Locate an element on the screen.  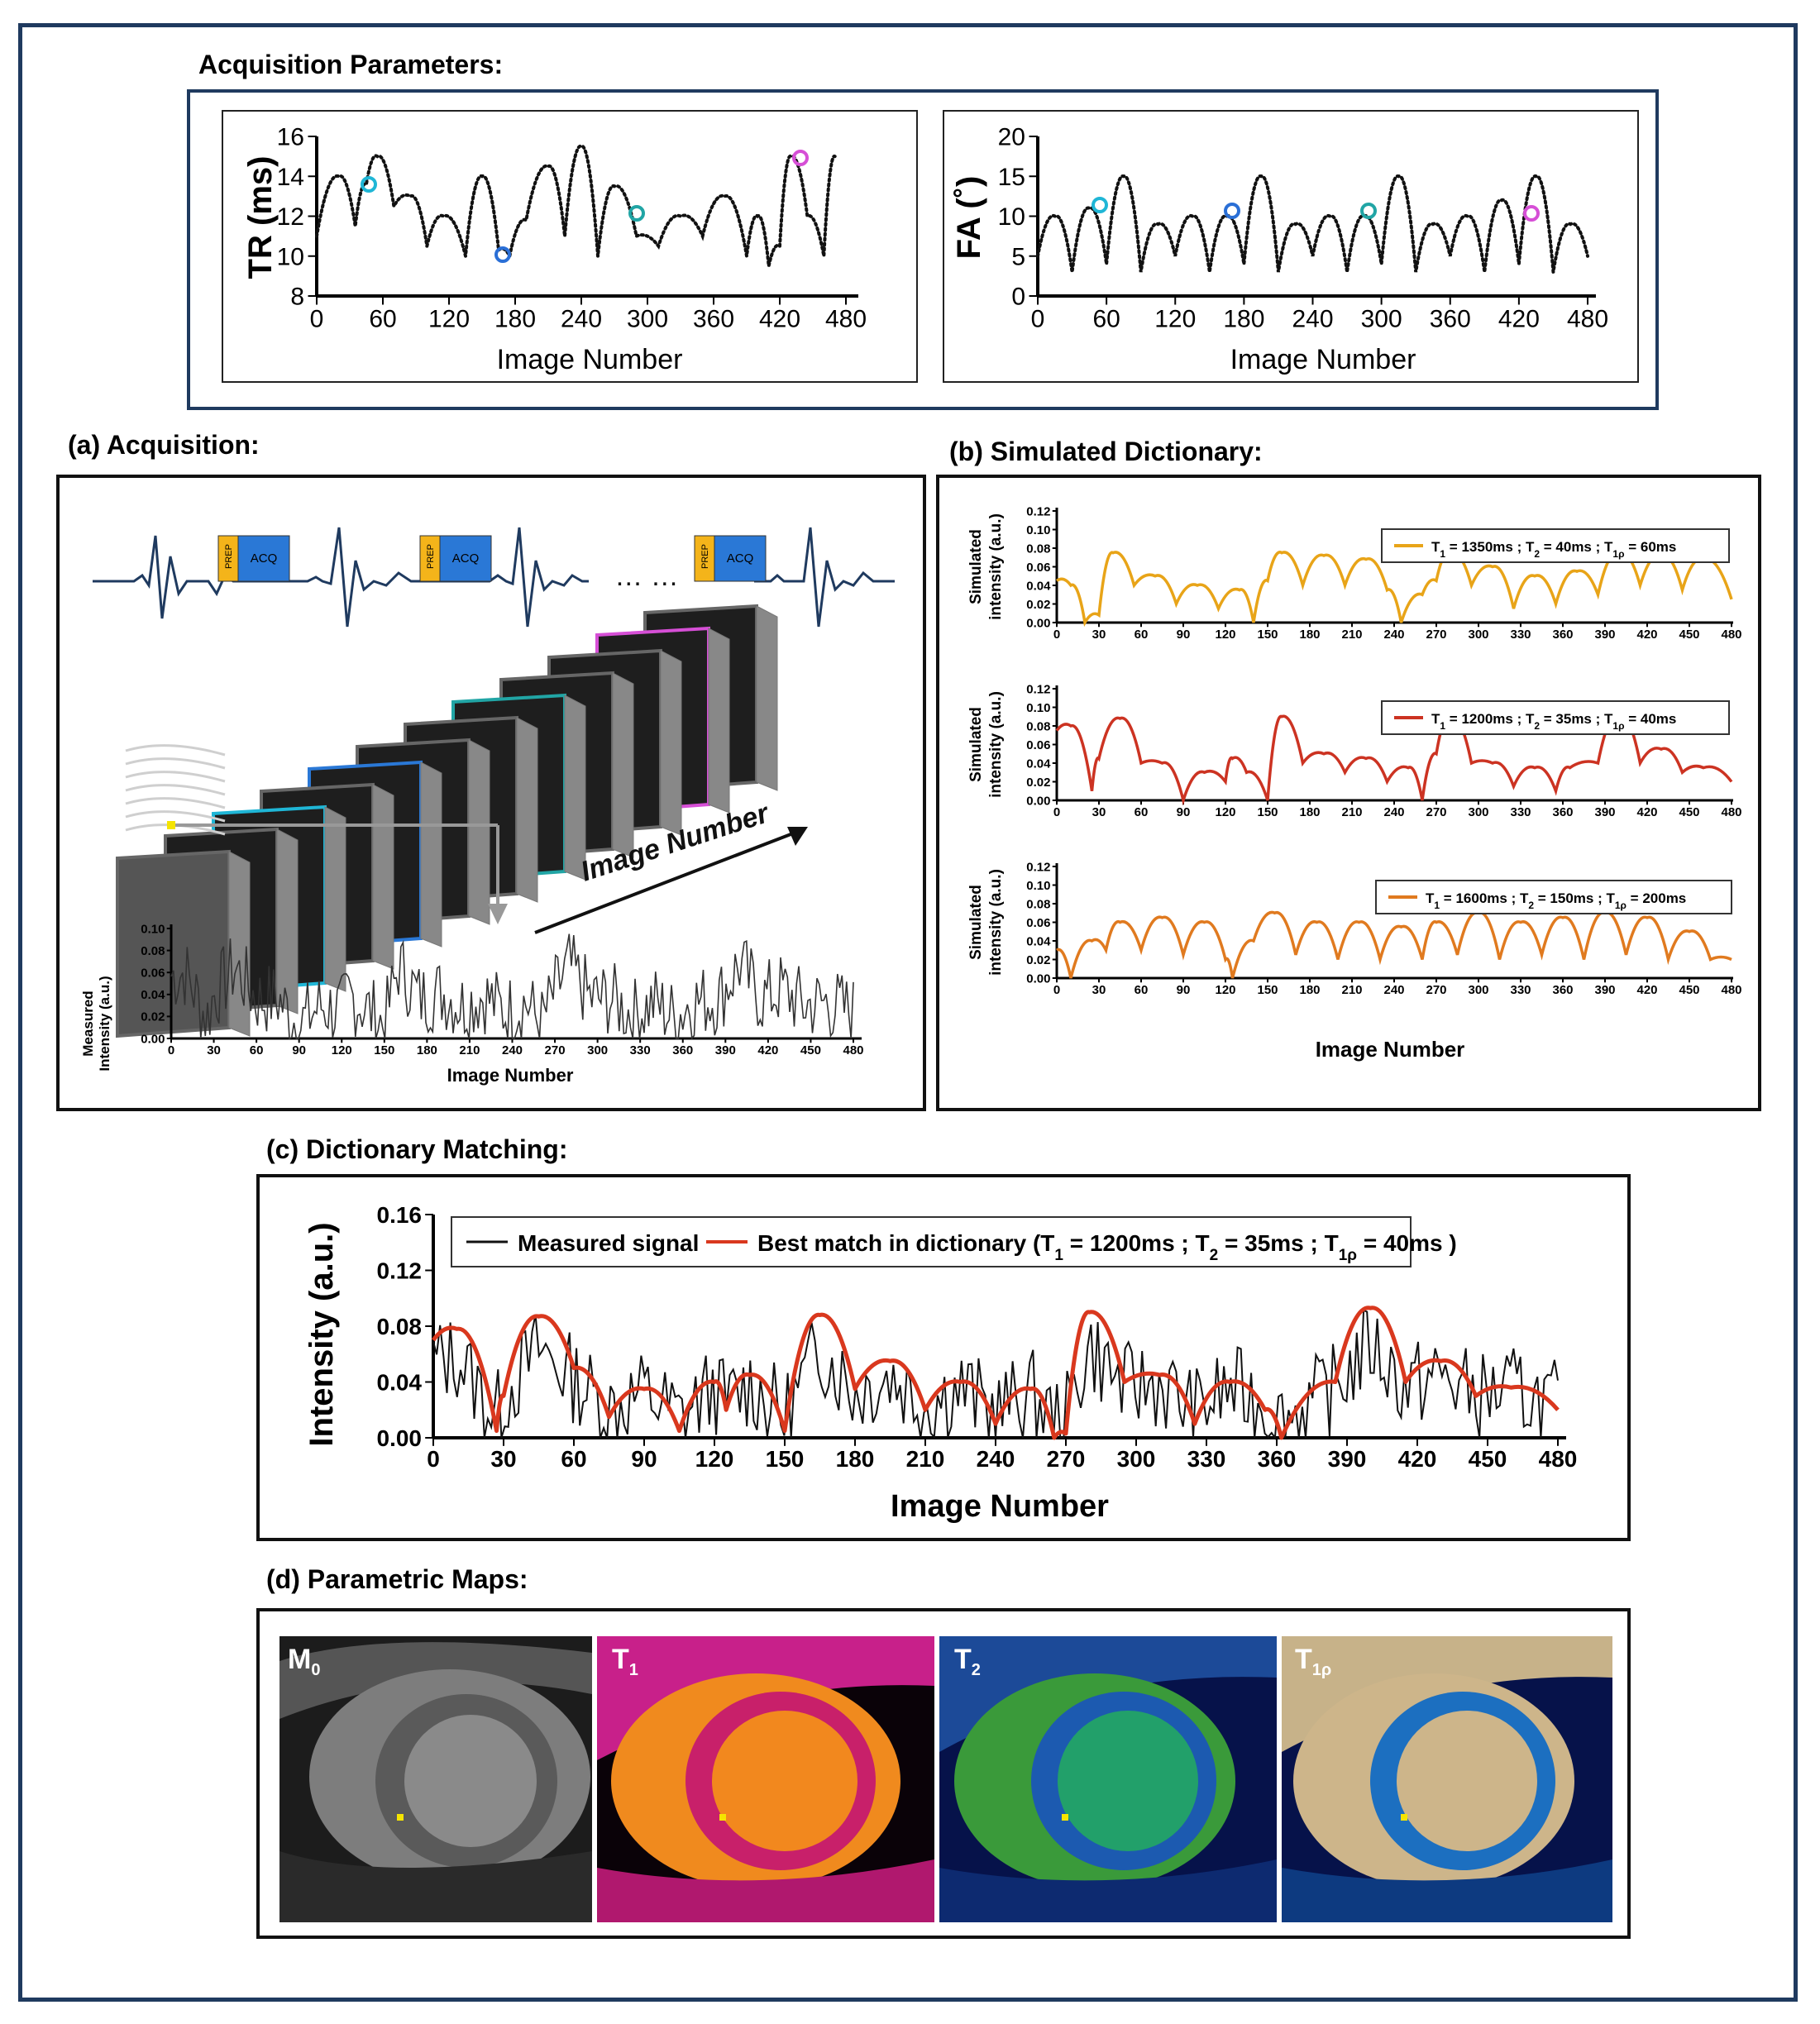
dict3-yticks: 0.00 0.02 0.04 0.06 0.08 0.10 0.12 is located at coordinates (1041, 923).